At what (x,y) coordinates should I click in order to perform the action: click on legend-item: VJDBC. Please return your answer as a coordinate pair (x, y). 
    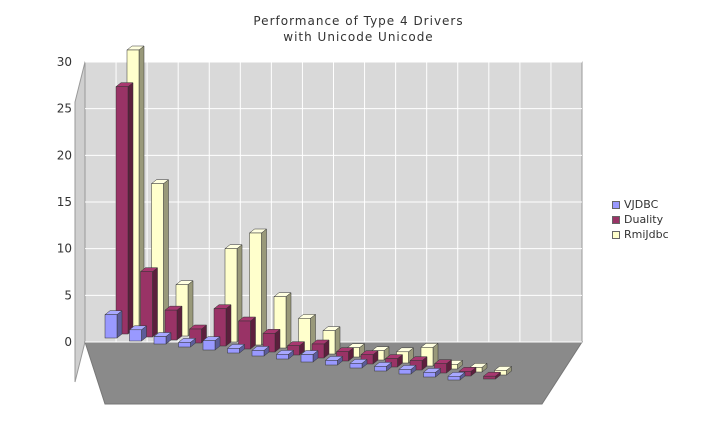
    Looking at the image, I should click on (640, 204).